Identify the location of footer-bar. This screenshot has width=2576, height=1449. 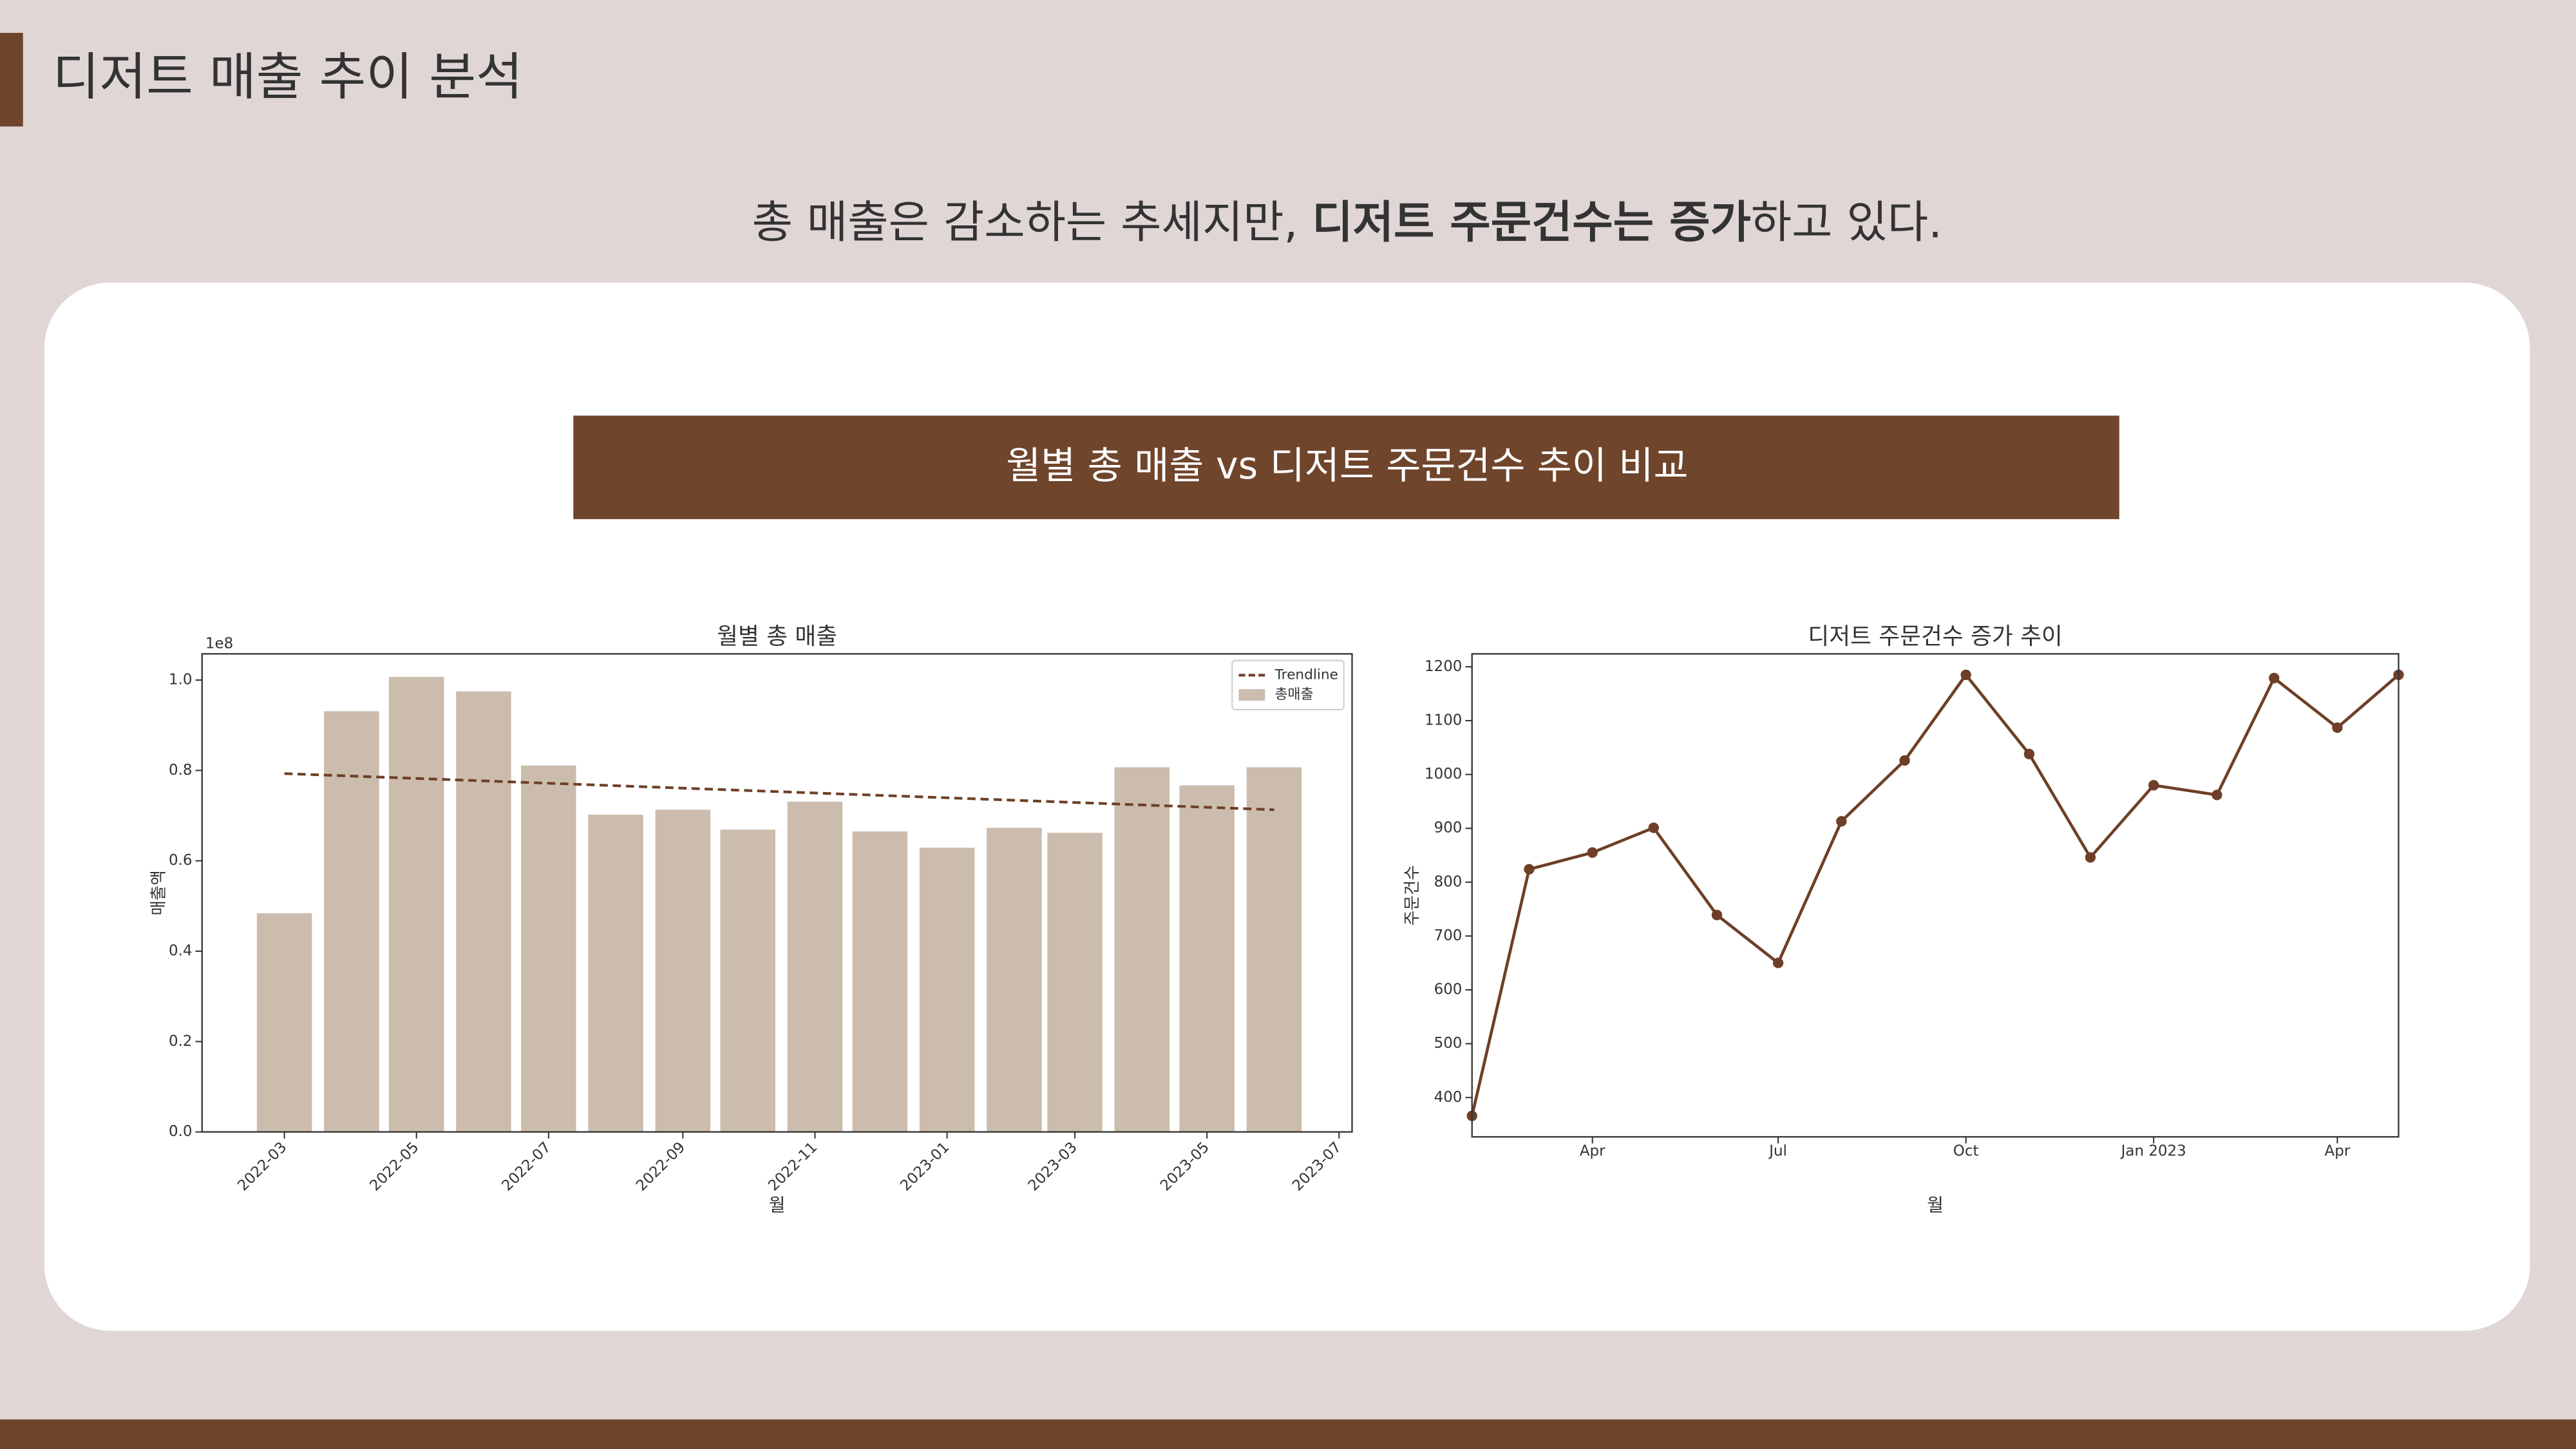
(1288, 1434).